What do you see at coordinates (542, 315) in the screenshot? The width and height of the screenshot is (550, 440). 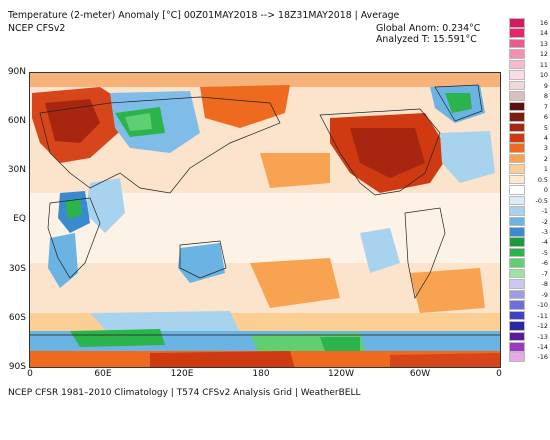 I see `legend-label: -11` at bounding box center [542, 315].